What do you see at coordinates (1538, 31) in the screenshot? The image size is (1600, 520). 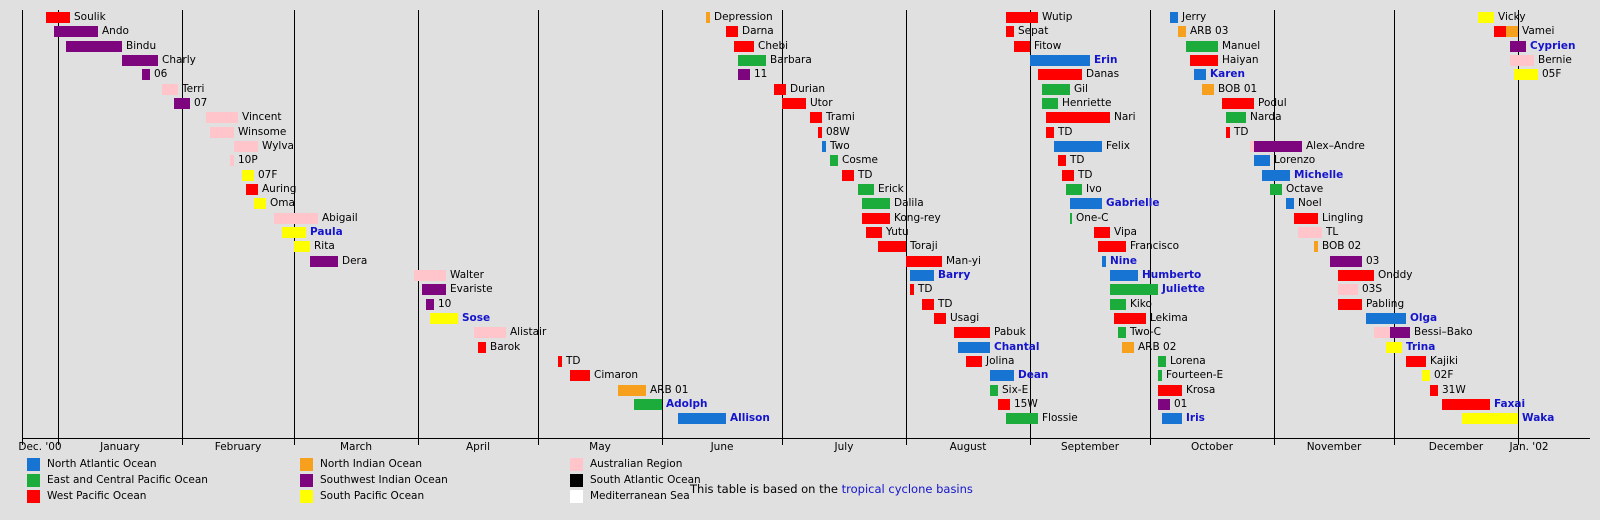 I see `storm-label: Vamei` at bounding box center [1538, 31].